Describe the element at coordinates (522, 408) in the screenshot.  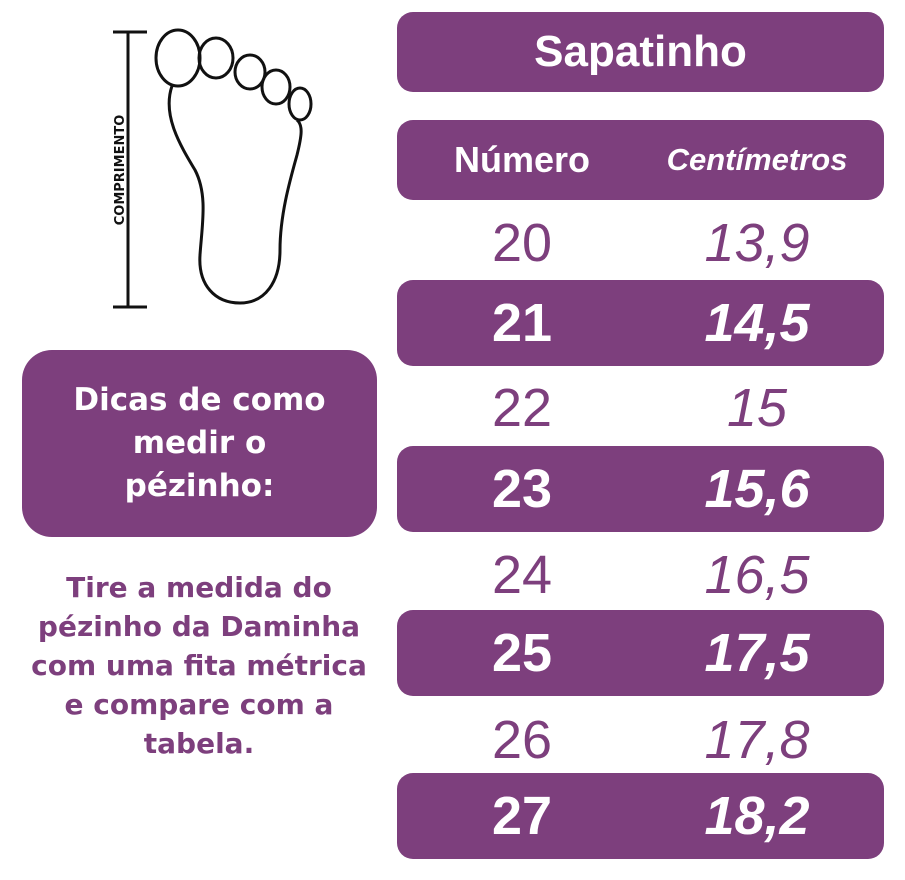
I see `size-number: 22` at that location.